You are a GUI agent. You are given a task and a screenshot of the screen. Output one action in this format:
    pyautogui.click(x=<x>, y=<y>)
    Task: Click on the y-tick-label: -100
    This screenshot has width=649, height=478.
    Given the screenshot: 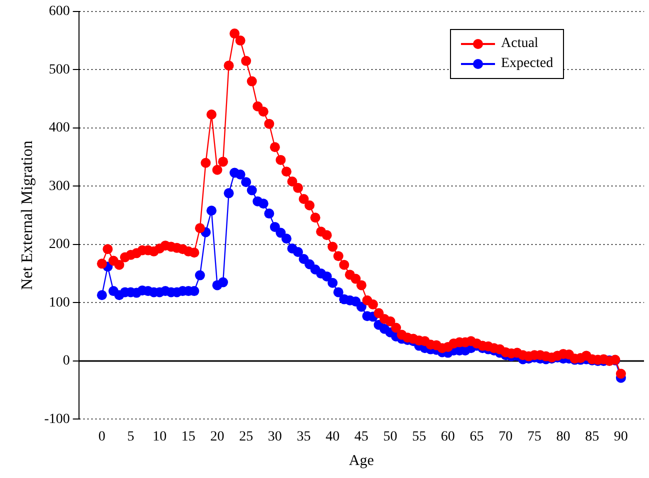 What is the action you would take?
    pyautogui.click(x=57, y=419)
    